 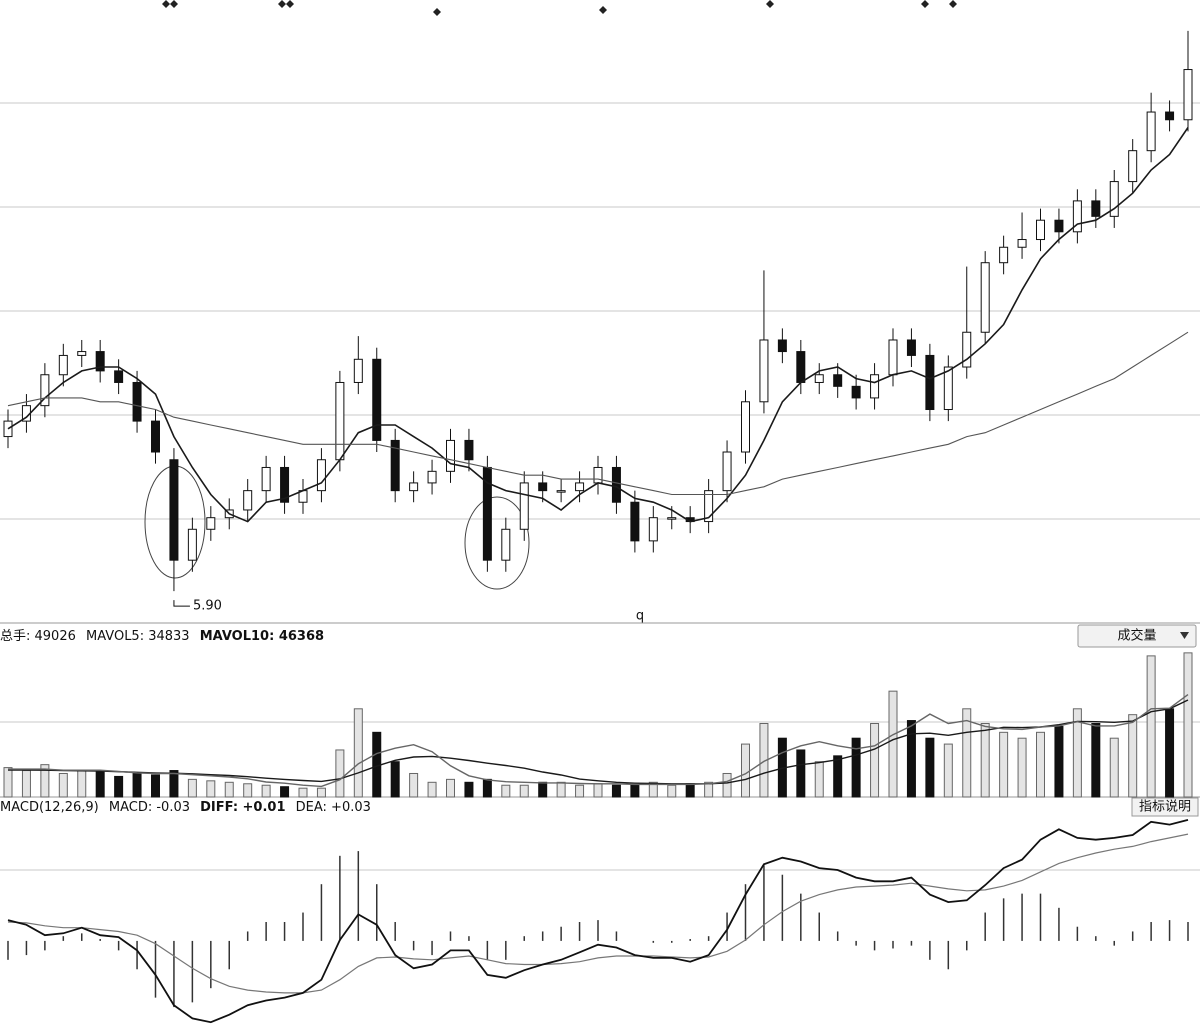 I want to click on macd-value: MACD: -0.03, so click(x=149, y=807).